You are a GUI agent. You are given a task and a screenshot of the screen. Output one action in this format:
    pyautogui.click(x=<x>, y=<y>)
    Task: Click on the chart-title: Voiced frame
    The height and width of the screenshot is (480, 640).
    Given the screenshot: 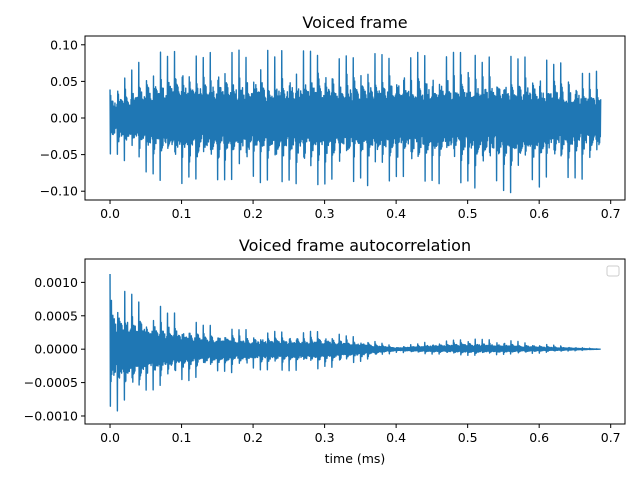 What is the action you would take?
    pyautogui.click(x=354, y=22)
    